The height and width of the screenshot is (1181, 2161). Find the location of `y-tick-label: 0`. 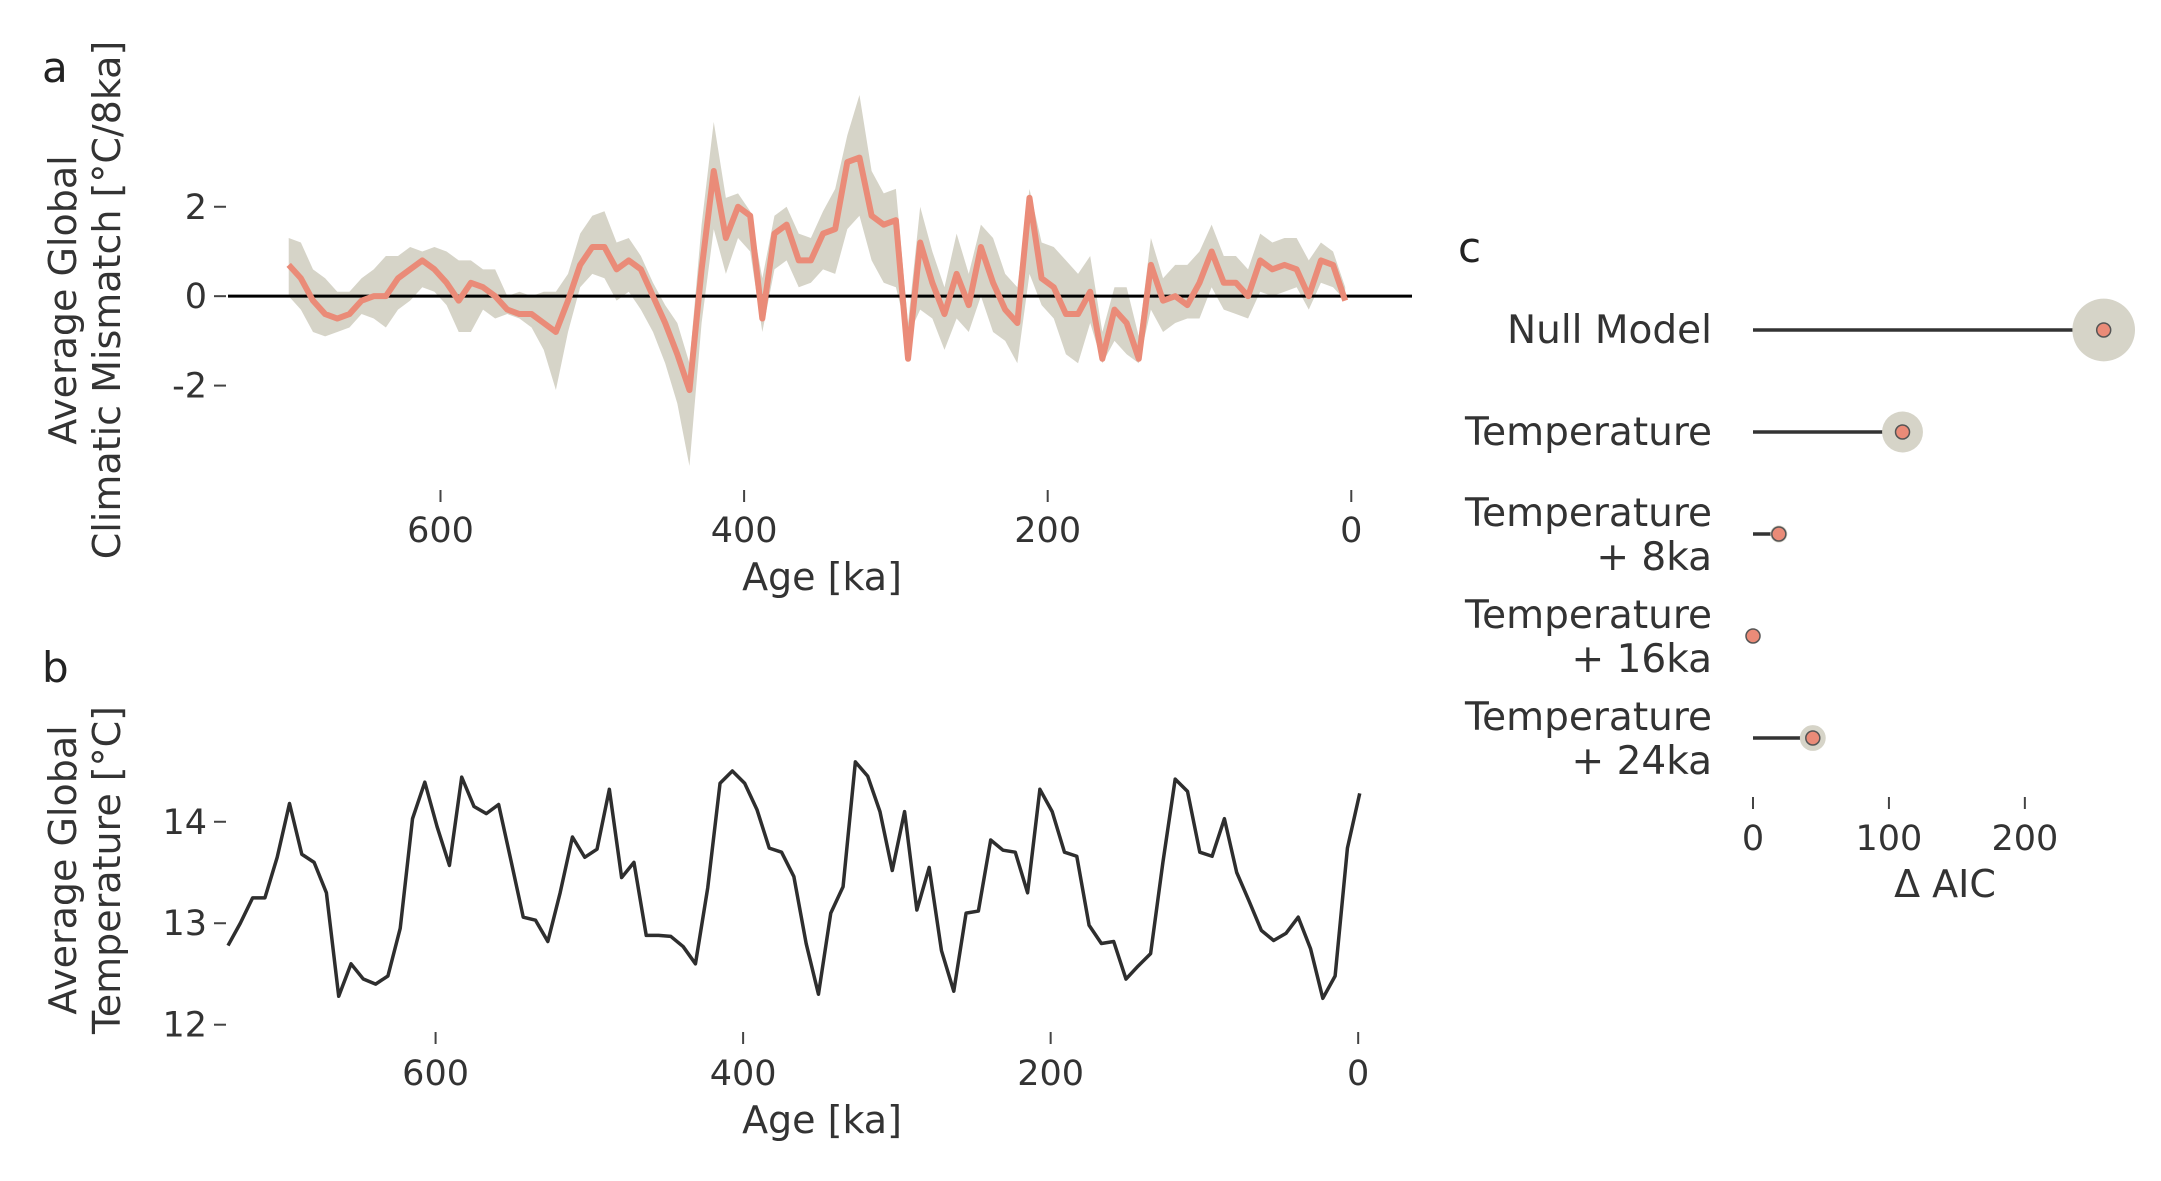

y-tick-label: 0 is located at coordinates (196, 297).